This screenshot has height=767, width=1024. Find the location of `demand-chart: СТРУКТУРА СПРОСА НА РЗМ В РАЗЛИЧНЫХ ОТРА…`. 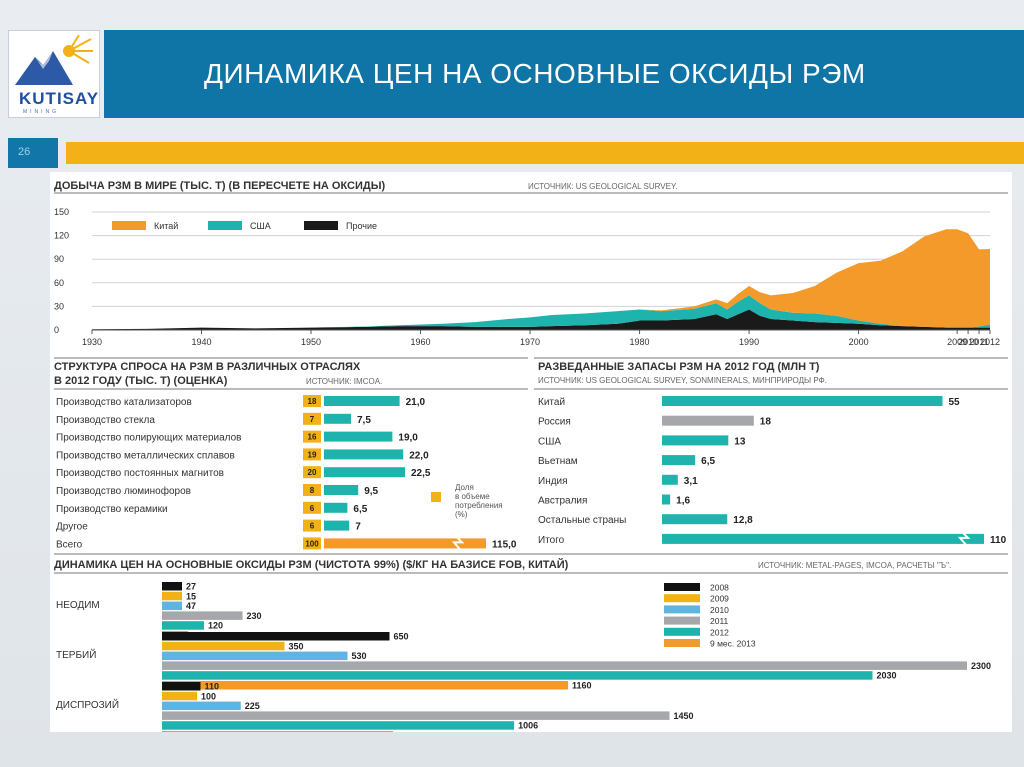

demand-chart: СТРУКТУРА СПРОСА НА РЗМ В РАЗЛИЧНЫХ ОТРА… is located at coordinates (291, 454).